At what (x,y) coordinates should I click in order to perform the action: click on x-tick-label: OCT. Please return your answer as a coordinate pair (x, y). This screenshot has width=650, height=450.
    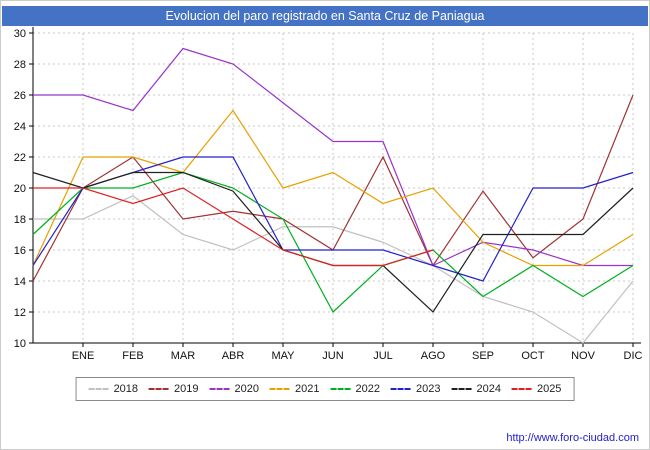
    Looking at the image, I should click on (533, 356).